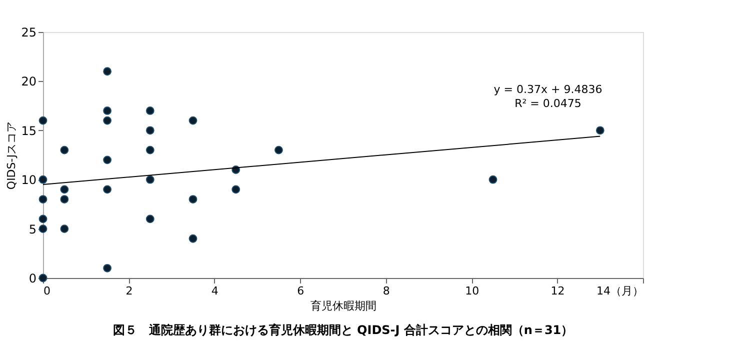 The width and height of the screenshot is (749, 358). I want to click on annotation: y = 0.37x + 9.4836, so click(548, 89).